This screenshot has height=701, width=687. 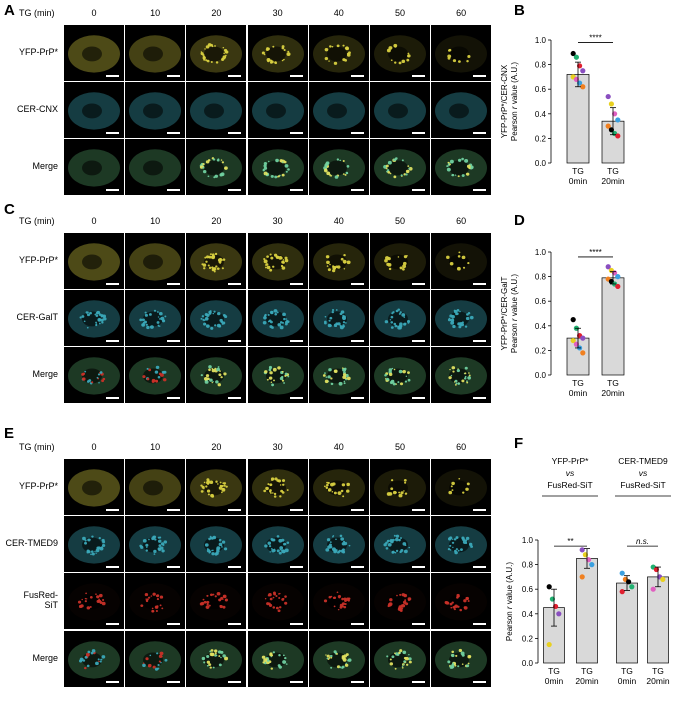 What do you see at coordinates (570, 473) in the screenshot?
I see `group-title: vs` at bounding box center [570, 473].